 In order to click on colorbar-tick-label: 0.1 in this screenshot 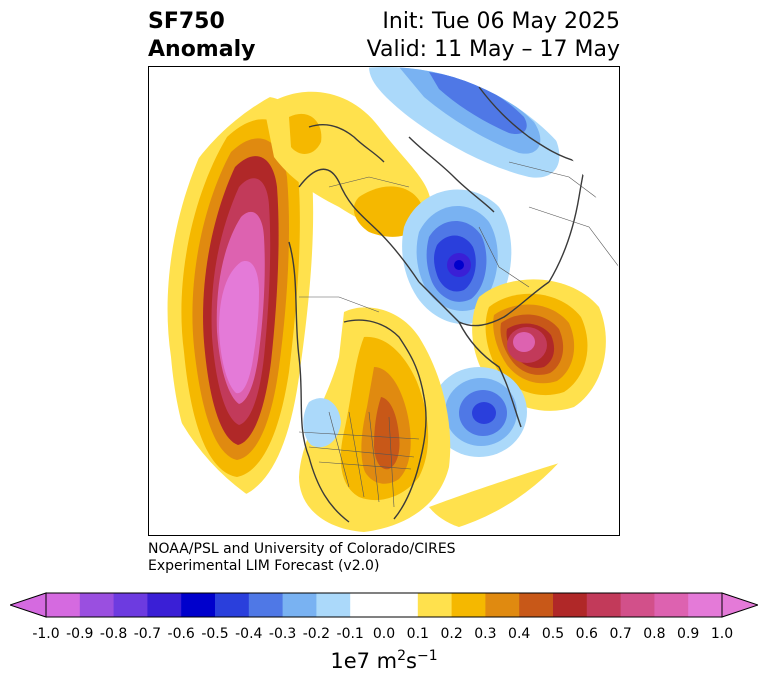, I will do `click(417, 634)`.